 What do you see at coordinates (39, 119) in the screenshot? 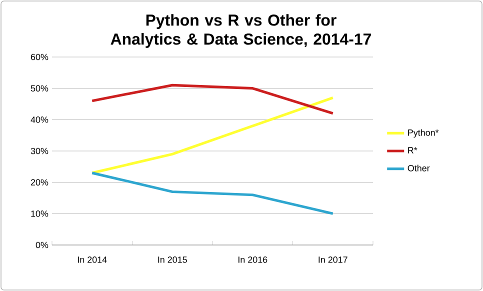
I see `y-tick-label: 40%` at bounding box center [39, 119].